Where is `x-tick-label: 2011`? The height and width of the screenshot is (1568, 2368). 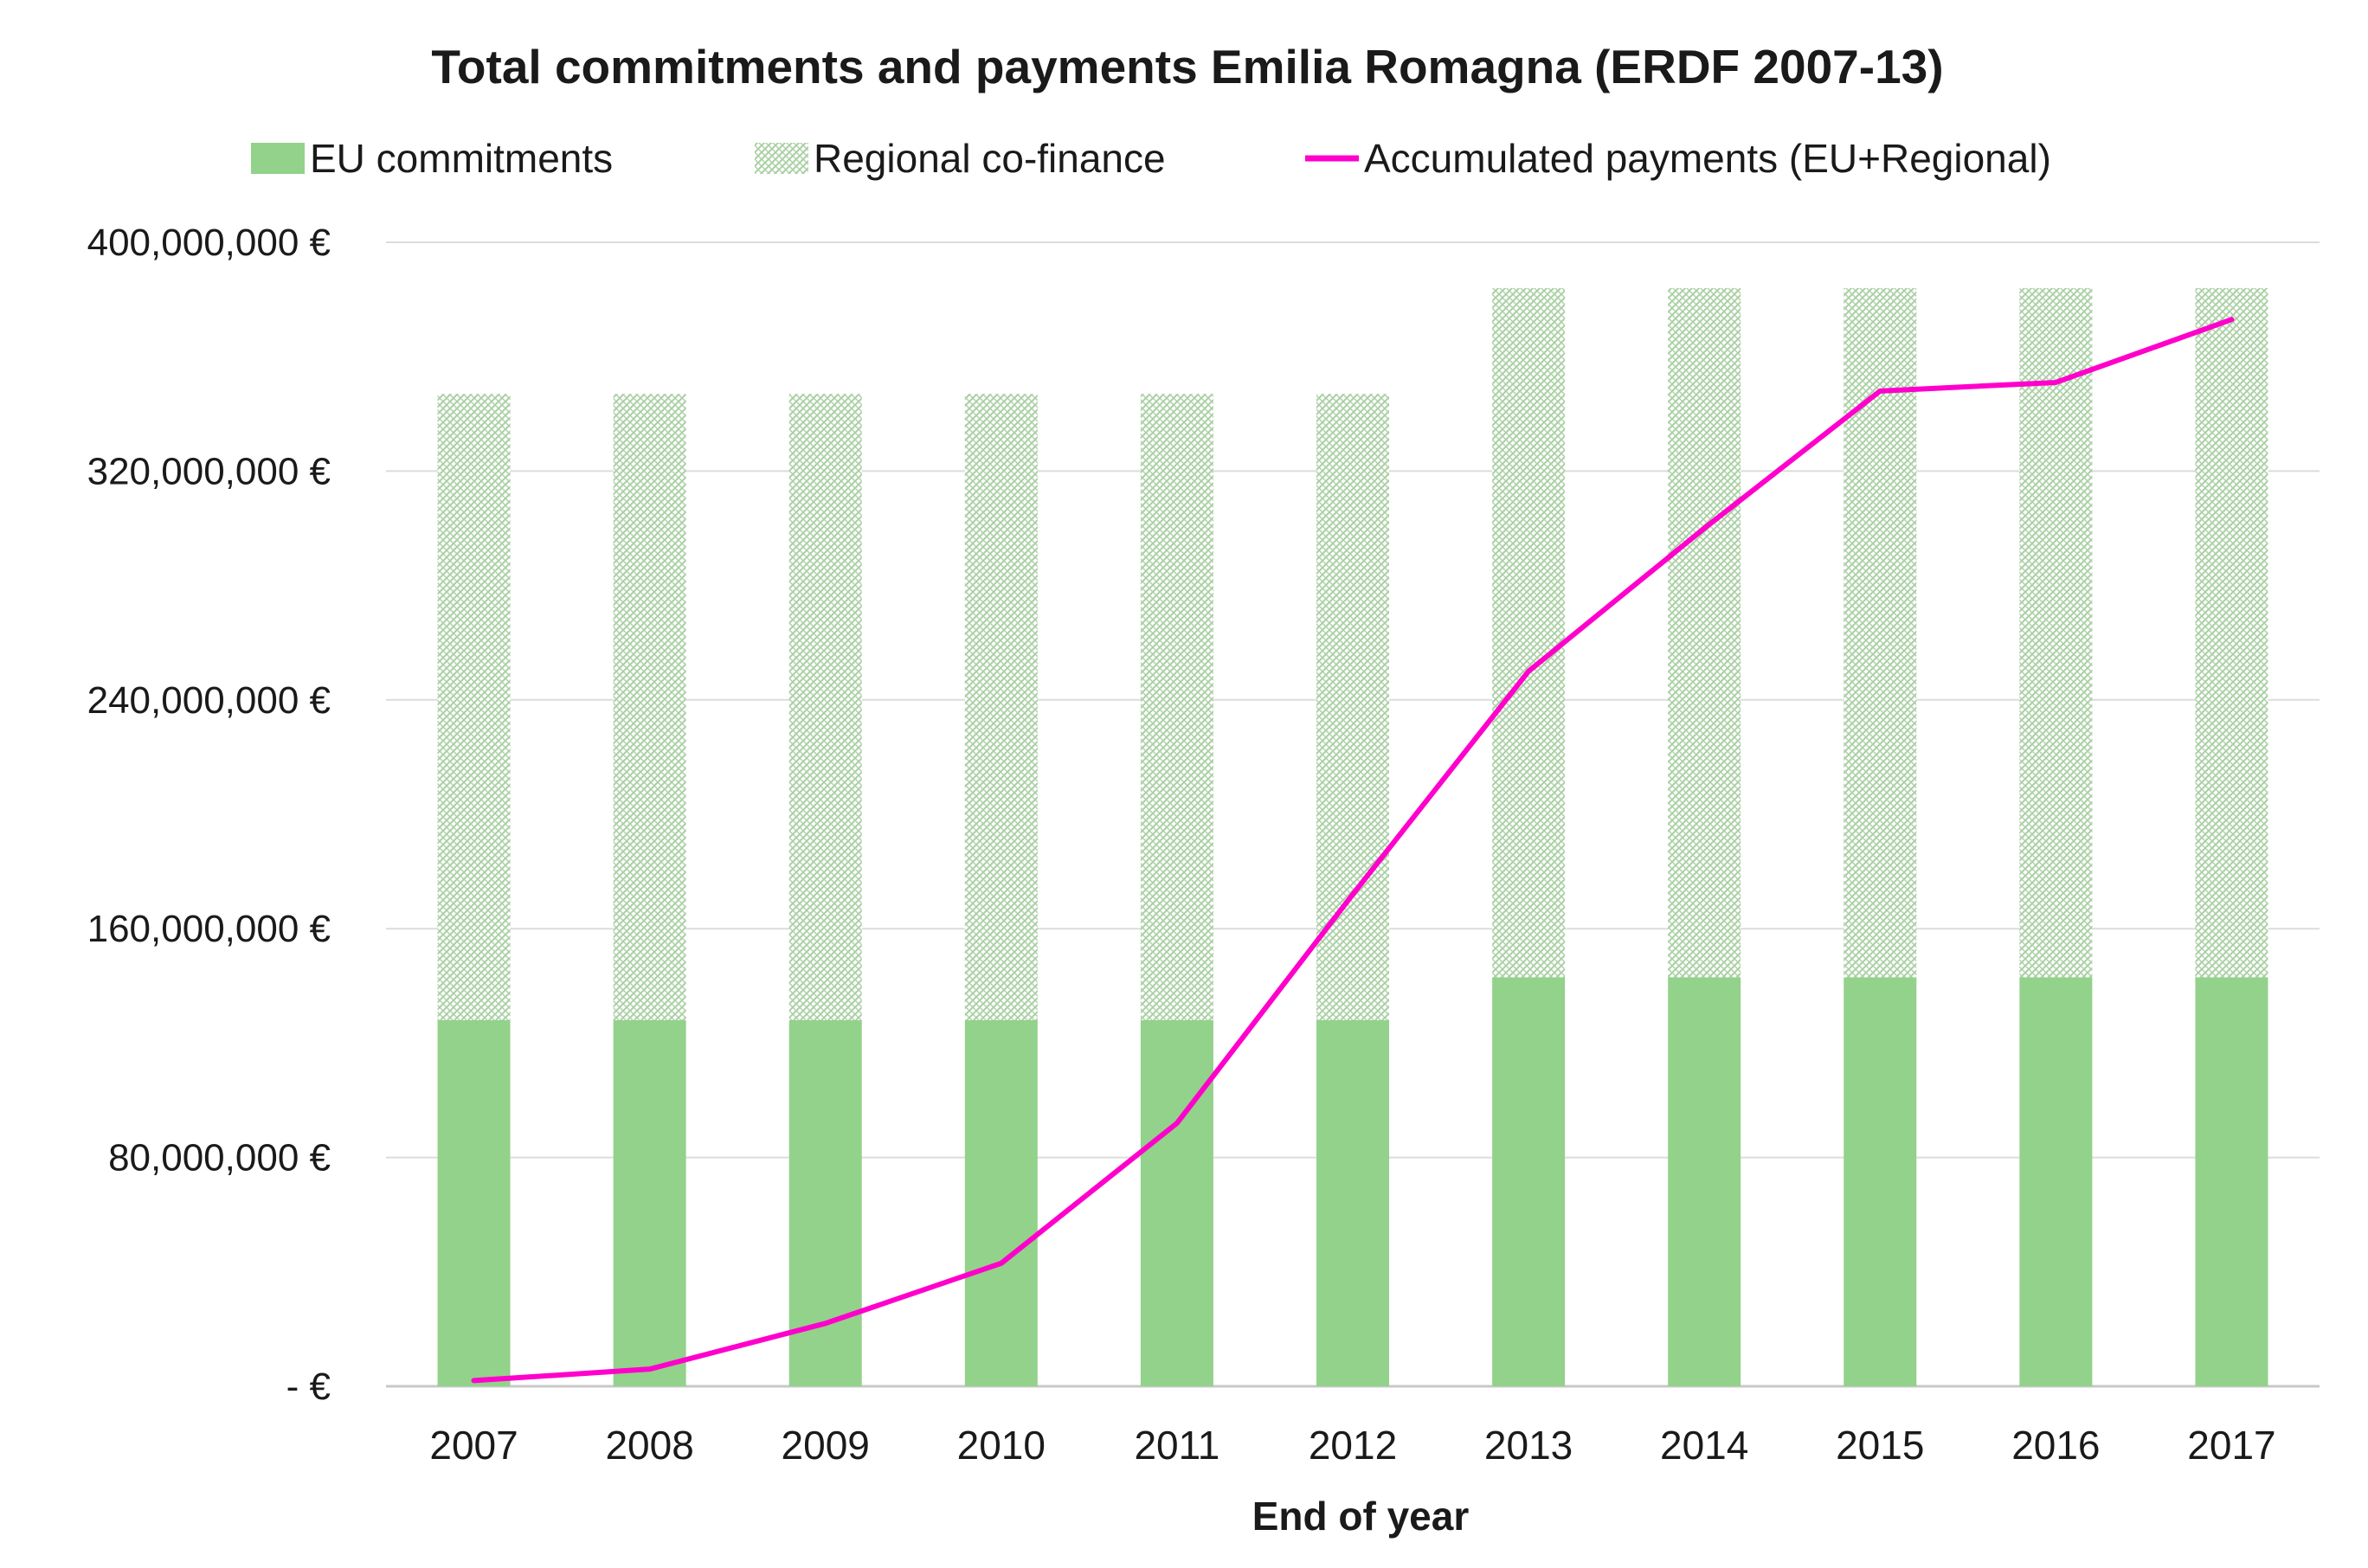 x-tick-label: 2011 is located at coordinates (1176, 1445).